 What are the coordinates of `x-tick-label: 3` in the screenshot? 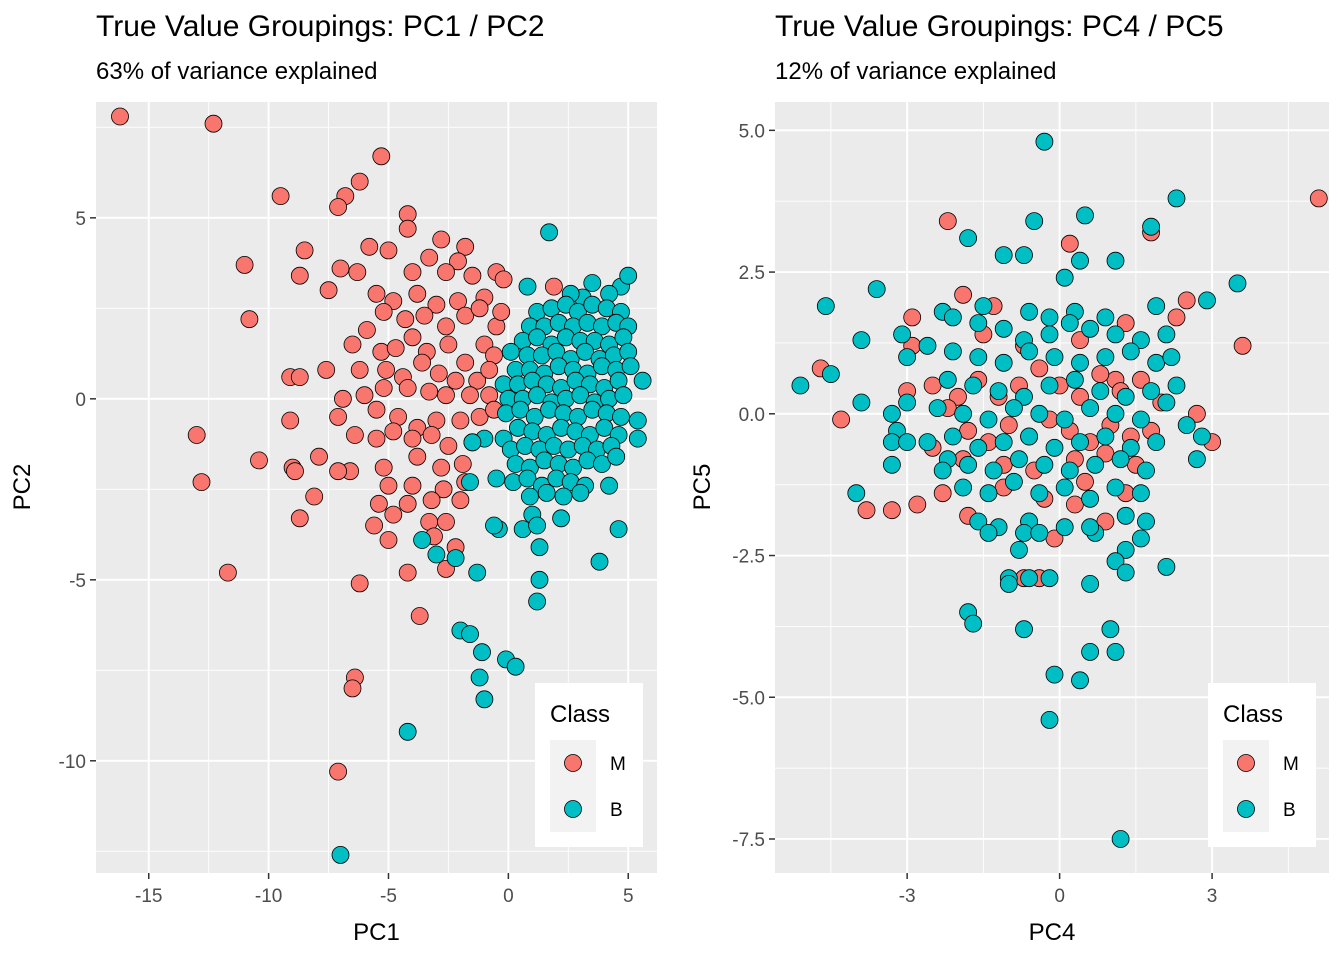 It's located at (1212, 896).